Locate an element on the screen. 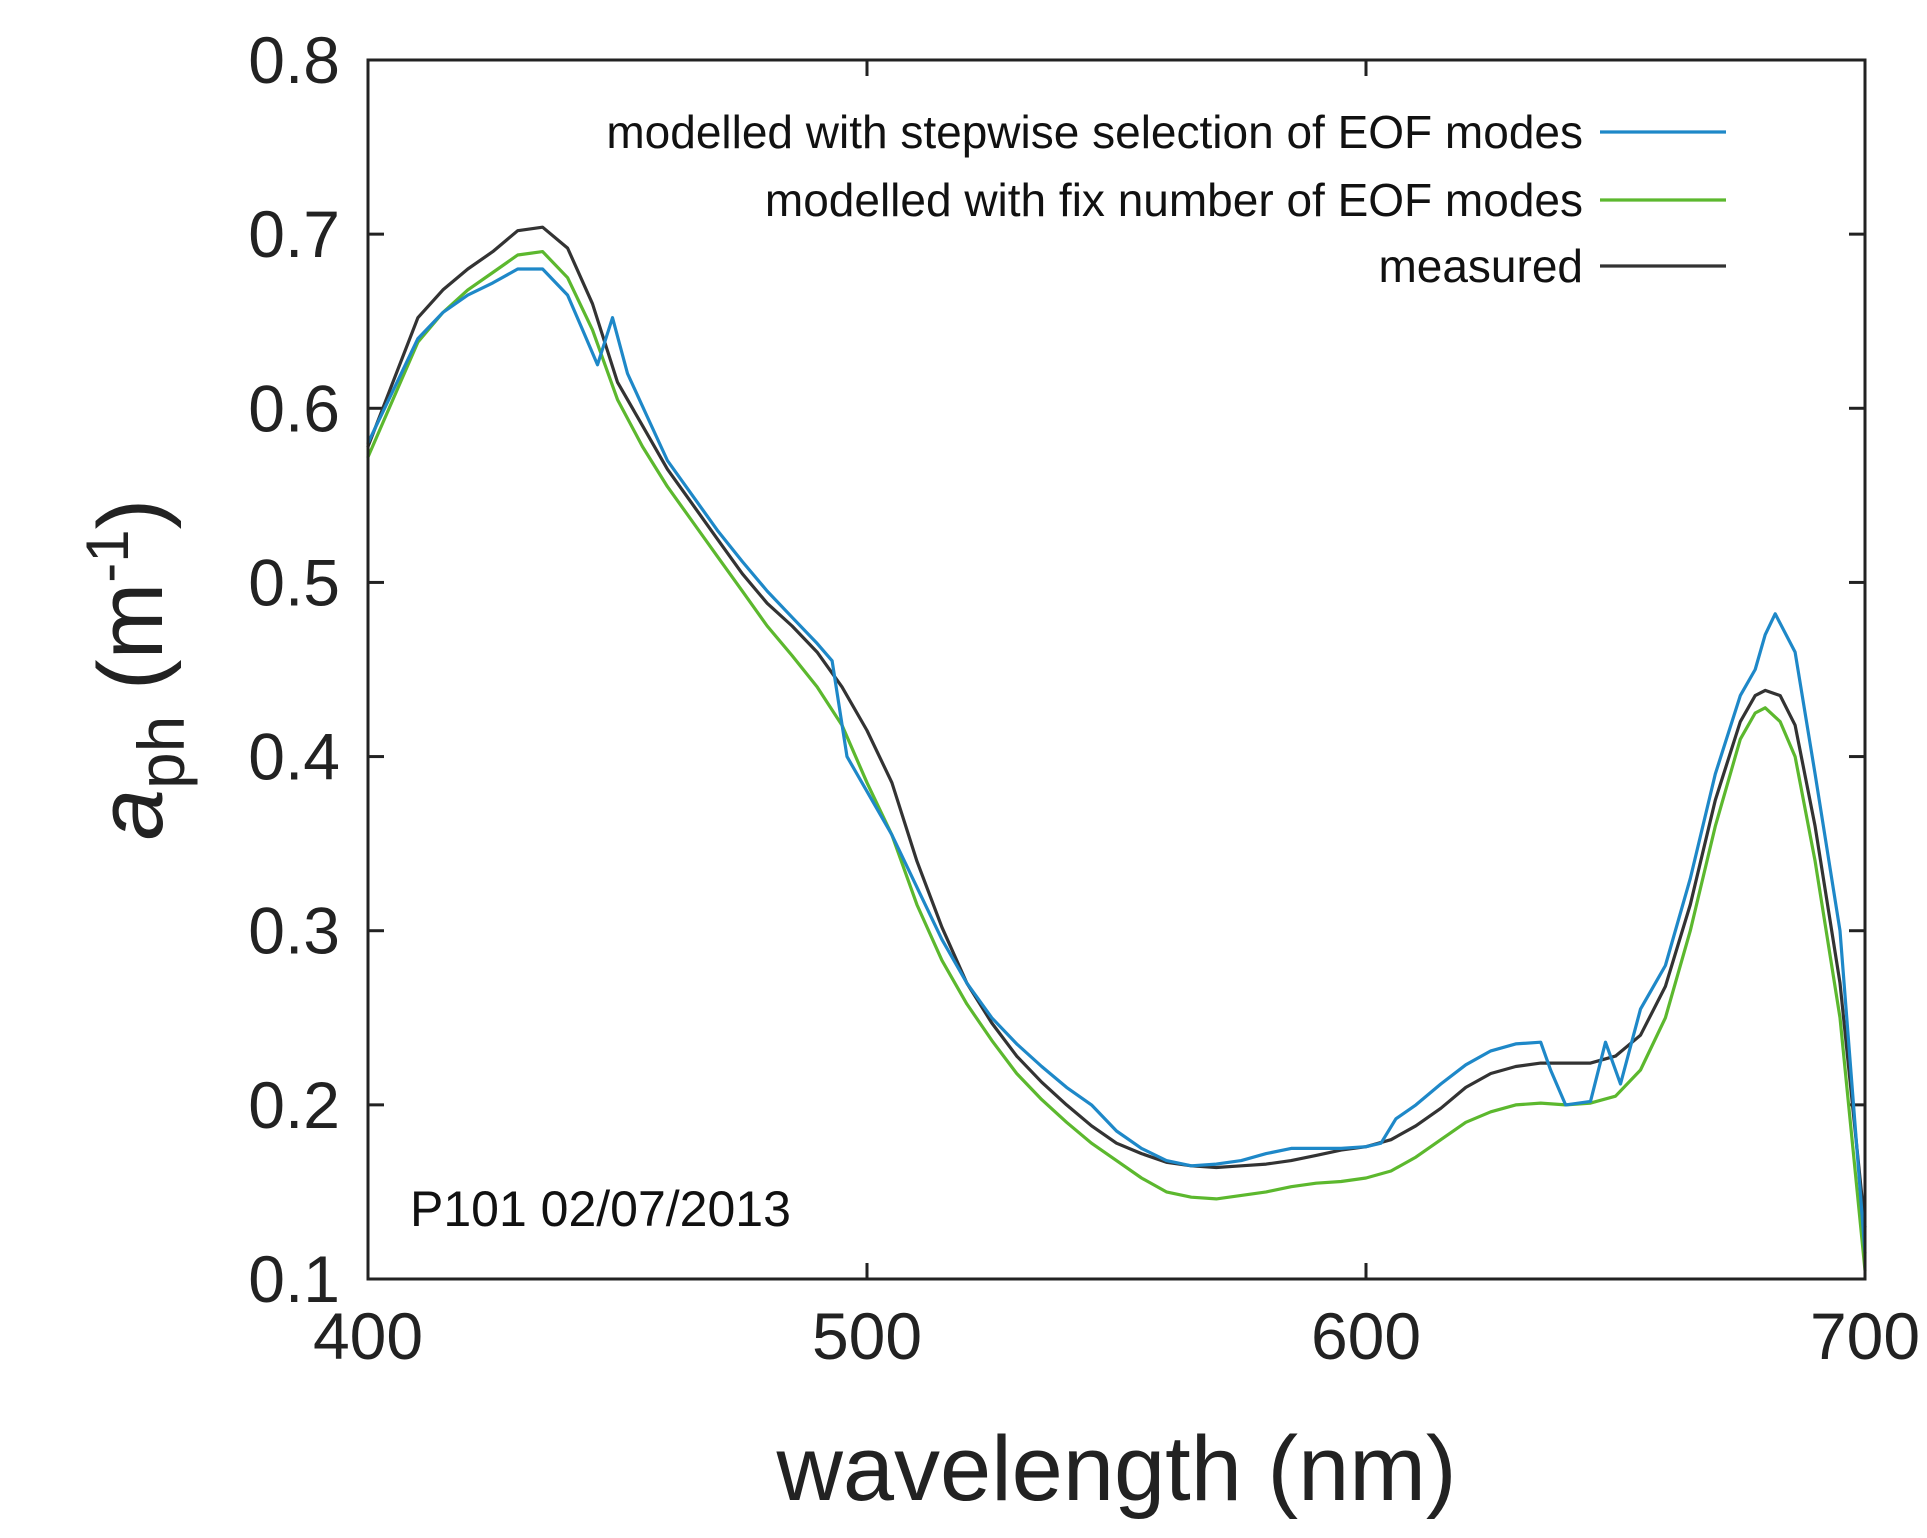  y-tick-label: 0.1 is located at coordinates (294, 1279).